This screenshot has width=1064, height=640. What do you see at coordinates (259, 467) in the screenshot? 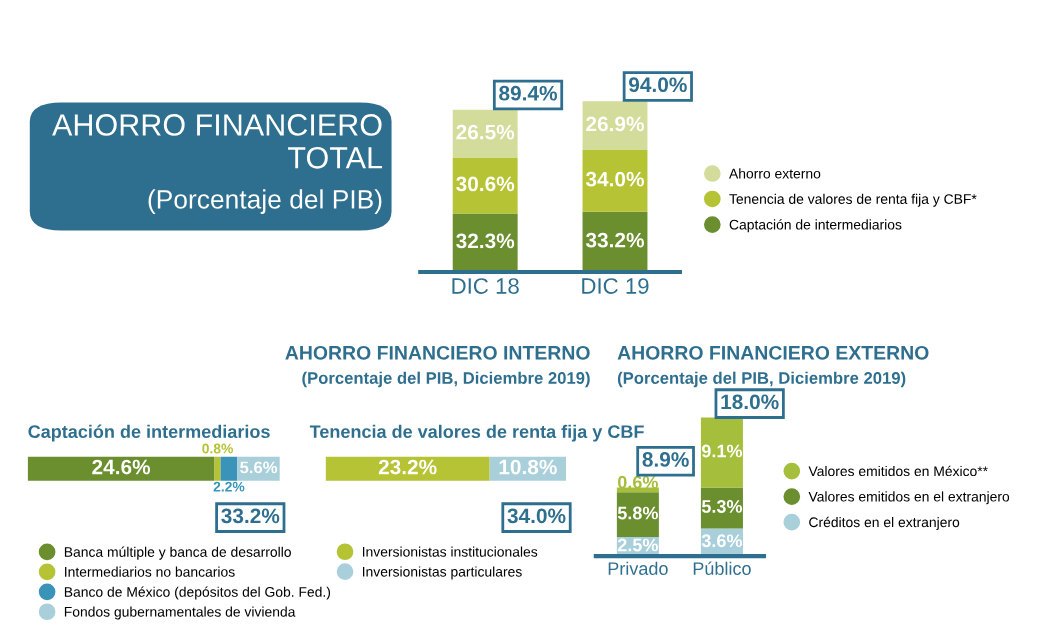
I see `data-label: 5.6%` at bounding box center [259, 467].